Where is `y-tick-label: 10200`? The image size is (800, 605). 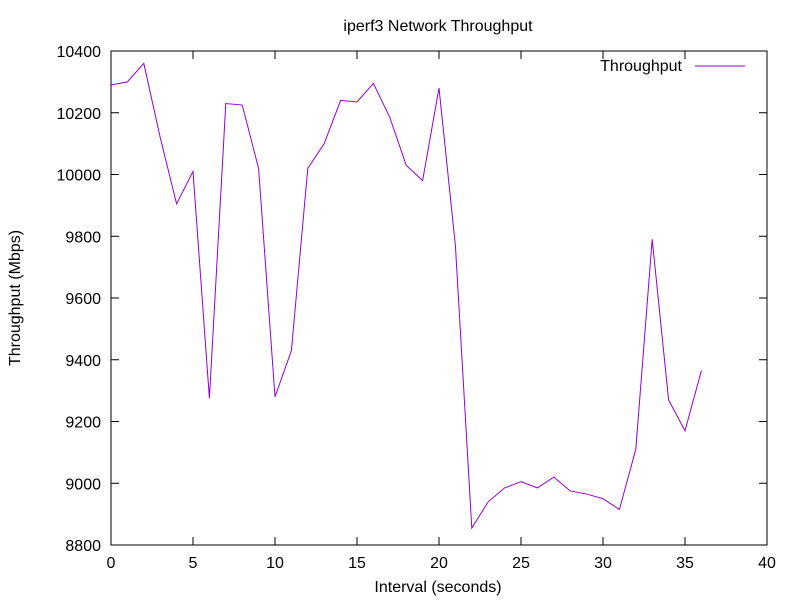 y-tick-label: 10200 is located at coordinates (79, 114).